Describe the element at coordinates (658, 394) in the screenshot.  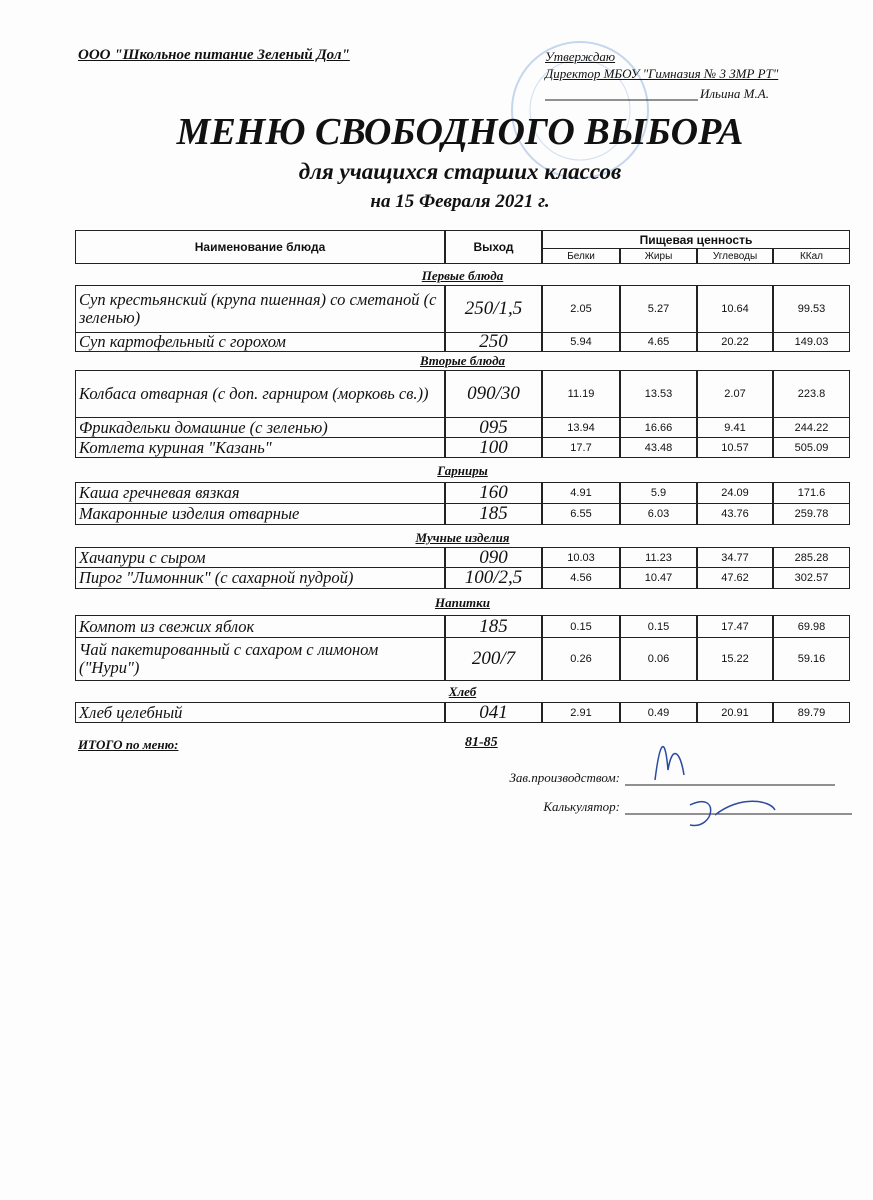
I see `nutrient-value: 13.53` at that location.